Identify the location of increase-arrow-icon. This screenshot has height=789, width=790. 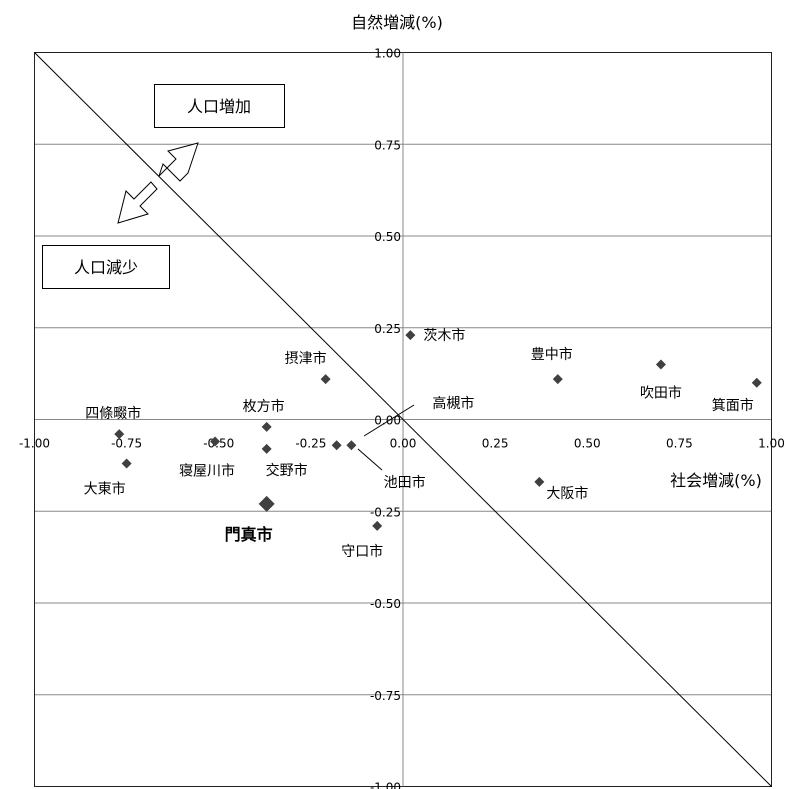
(178, 162).